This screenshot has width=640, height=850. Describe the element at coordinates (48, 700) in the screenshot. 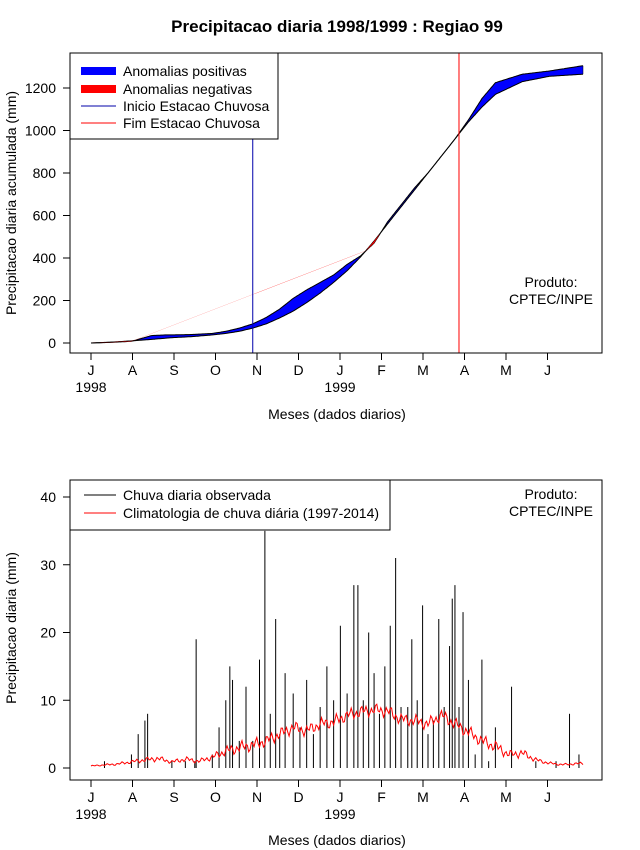

I see `y-tick-label: 10` at that location.